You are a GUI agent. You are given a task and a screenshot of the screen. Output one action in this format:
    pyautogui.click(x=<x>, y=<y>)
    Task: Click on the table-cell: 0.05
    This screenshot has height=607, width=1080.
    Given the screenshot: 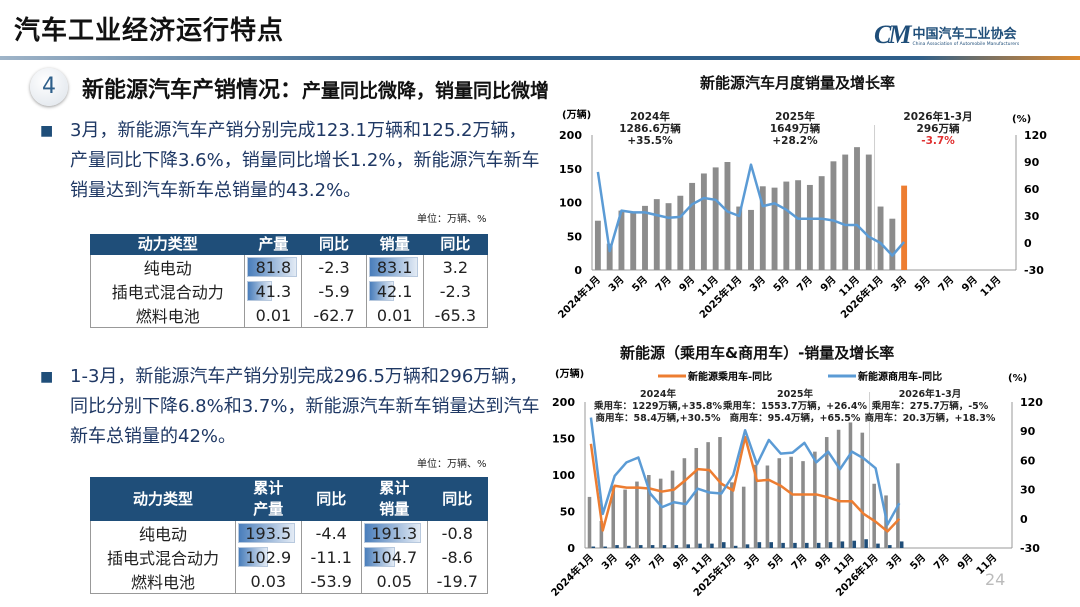 What is the action you would take?
    pyautogui.click(x=394, y=581)
    